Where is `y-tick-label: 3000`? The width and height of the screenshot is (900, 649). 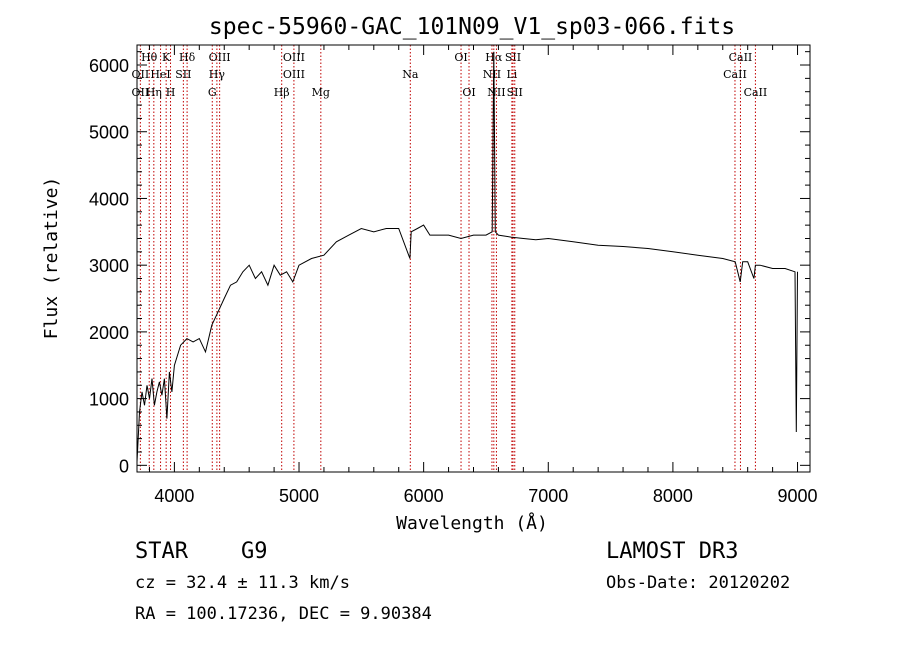
y-tick-label: 3000 is located at coordinates (109, 266).